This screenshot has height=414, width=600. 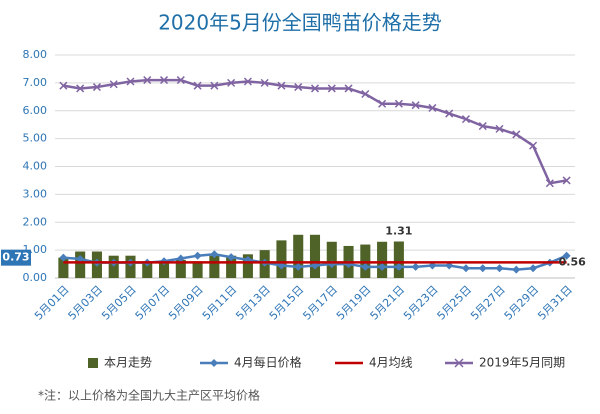 What do you see at coordinates (354, 303) in the screenshot?
I see `x-tick-label: 5月19日` at bounding box center [354, 303].